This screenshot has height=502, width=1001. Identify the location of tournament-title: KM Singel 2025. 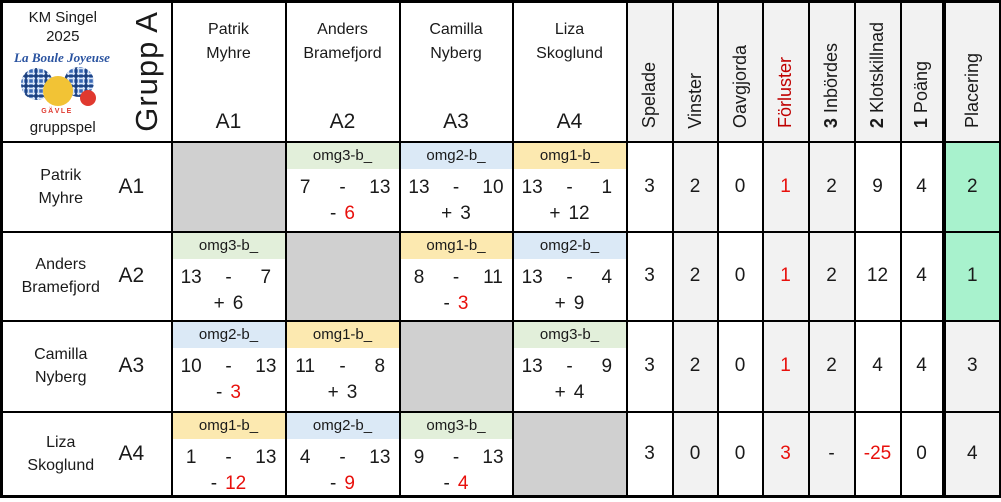
(63, 27).